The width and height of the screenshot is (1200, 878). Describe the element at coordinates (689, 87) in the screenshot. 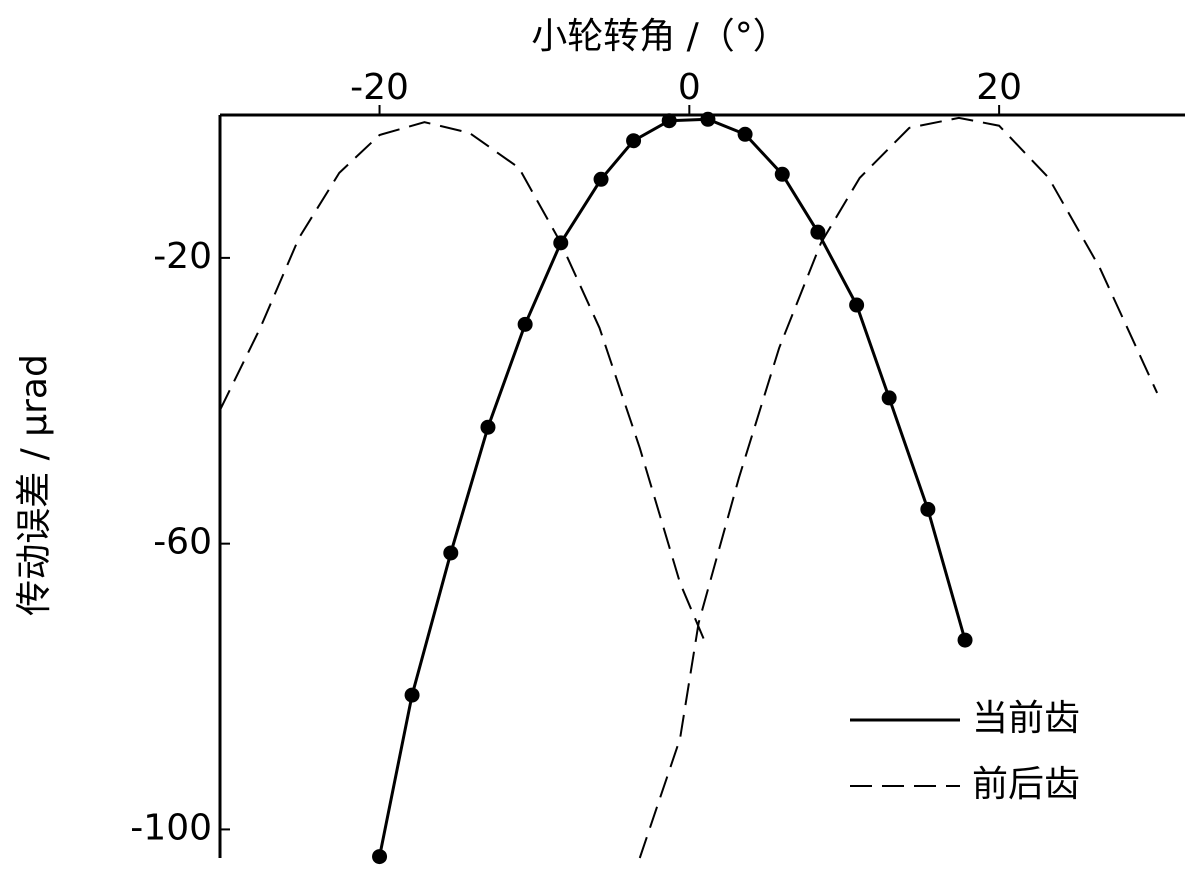

I see `x-tick-label: 0` at that location.